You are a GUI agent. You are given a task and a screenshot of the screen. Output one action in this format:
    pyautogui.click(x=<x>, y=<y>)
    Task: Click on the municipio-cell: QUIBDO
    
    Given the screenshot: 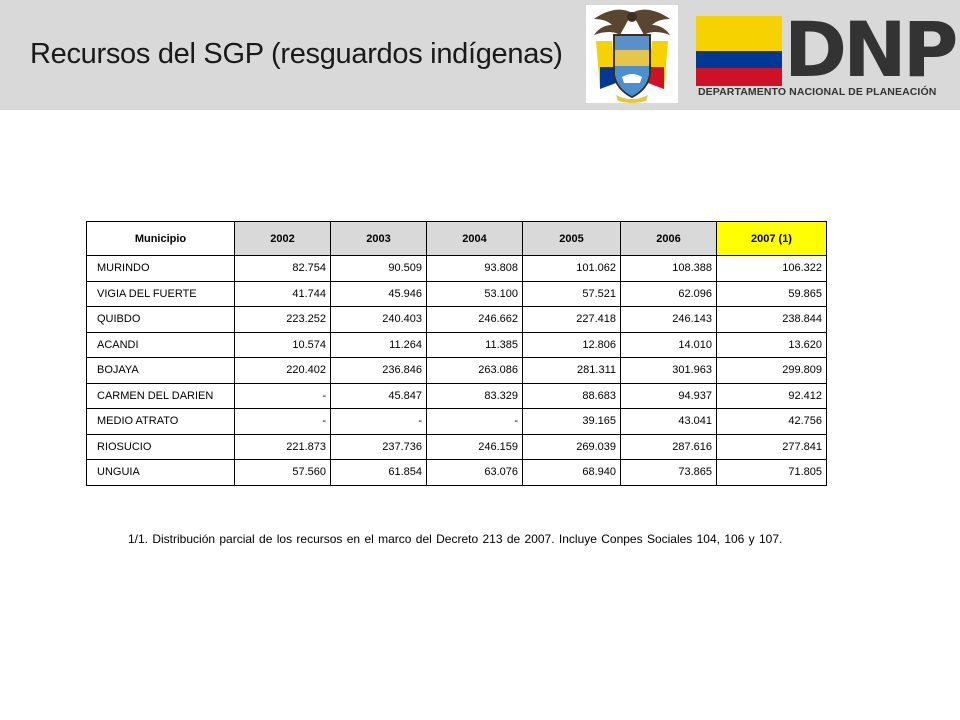 What is the action you would take?
    pyautogui.click(x=160, y=319)
    